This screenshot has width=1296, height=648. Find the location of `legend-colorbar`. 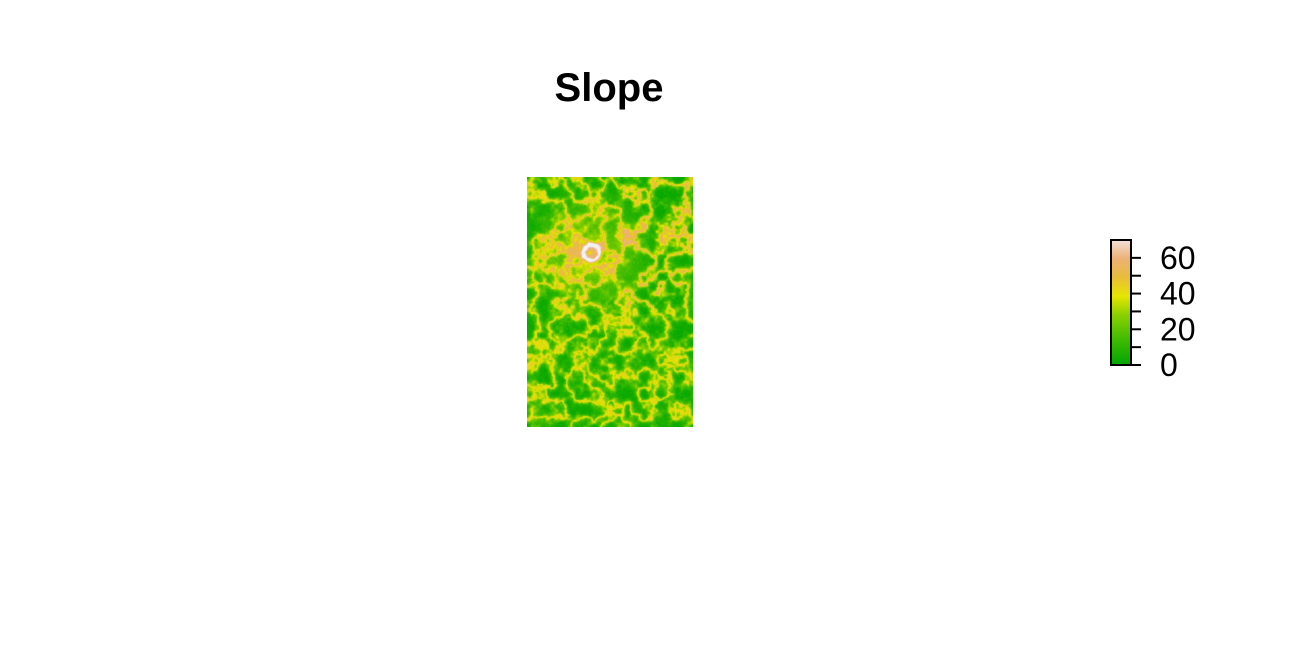

legend-colorbar is located at coordinates (1121, 302).